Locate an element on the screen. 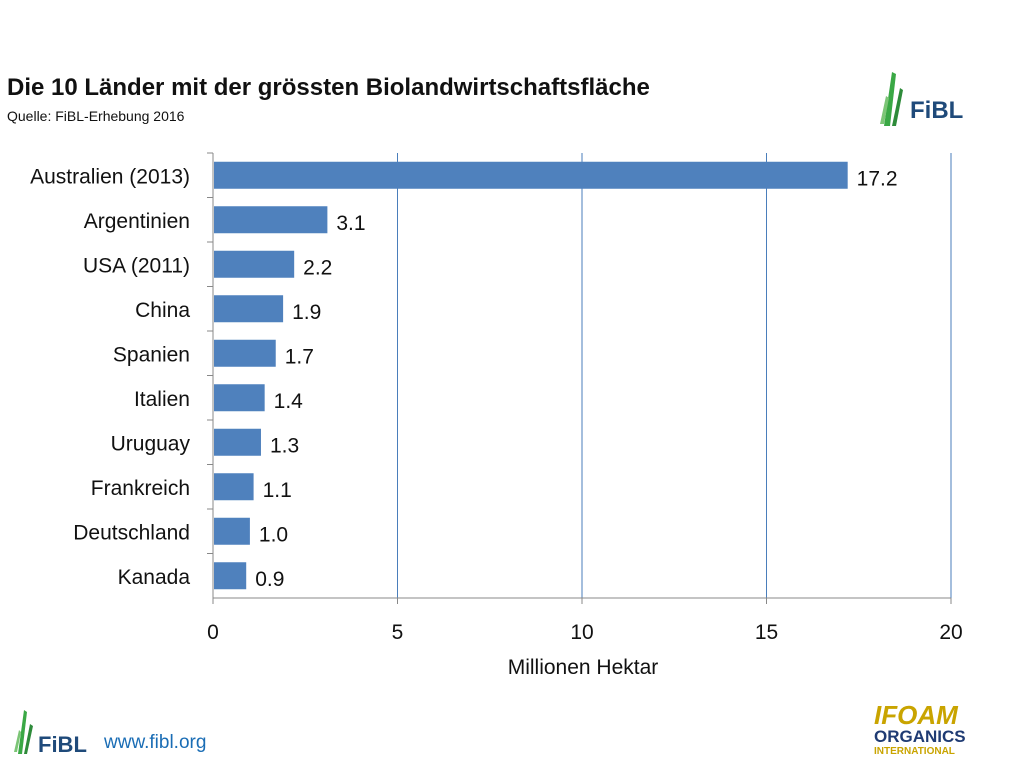  category-label: Kanada is located at coordinates (154, 577).